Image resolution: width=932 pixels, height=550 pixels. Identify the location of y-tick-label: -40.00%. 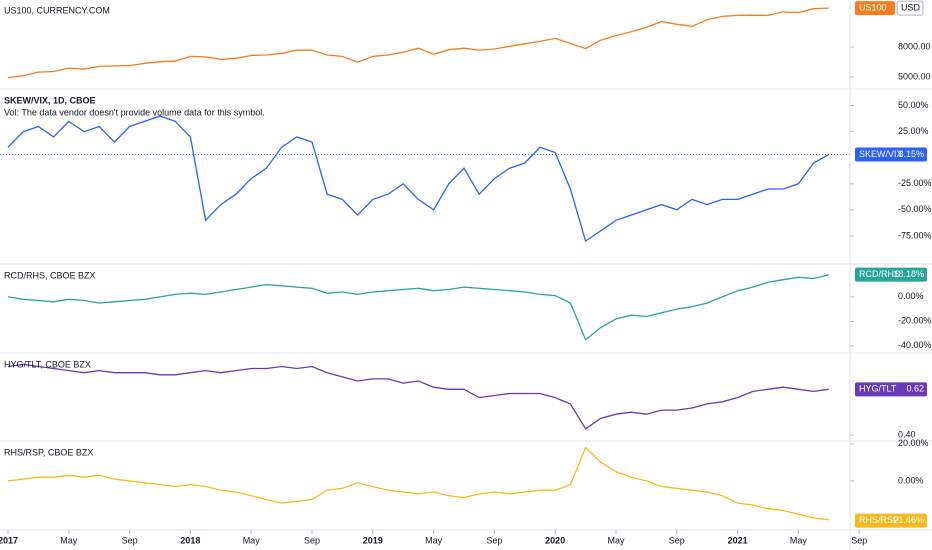
(915, 345).